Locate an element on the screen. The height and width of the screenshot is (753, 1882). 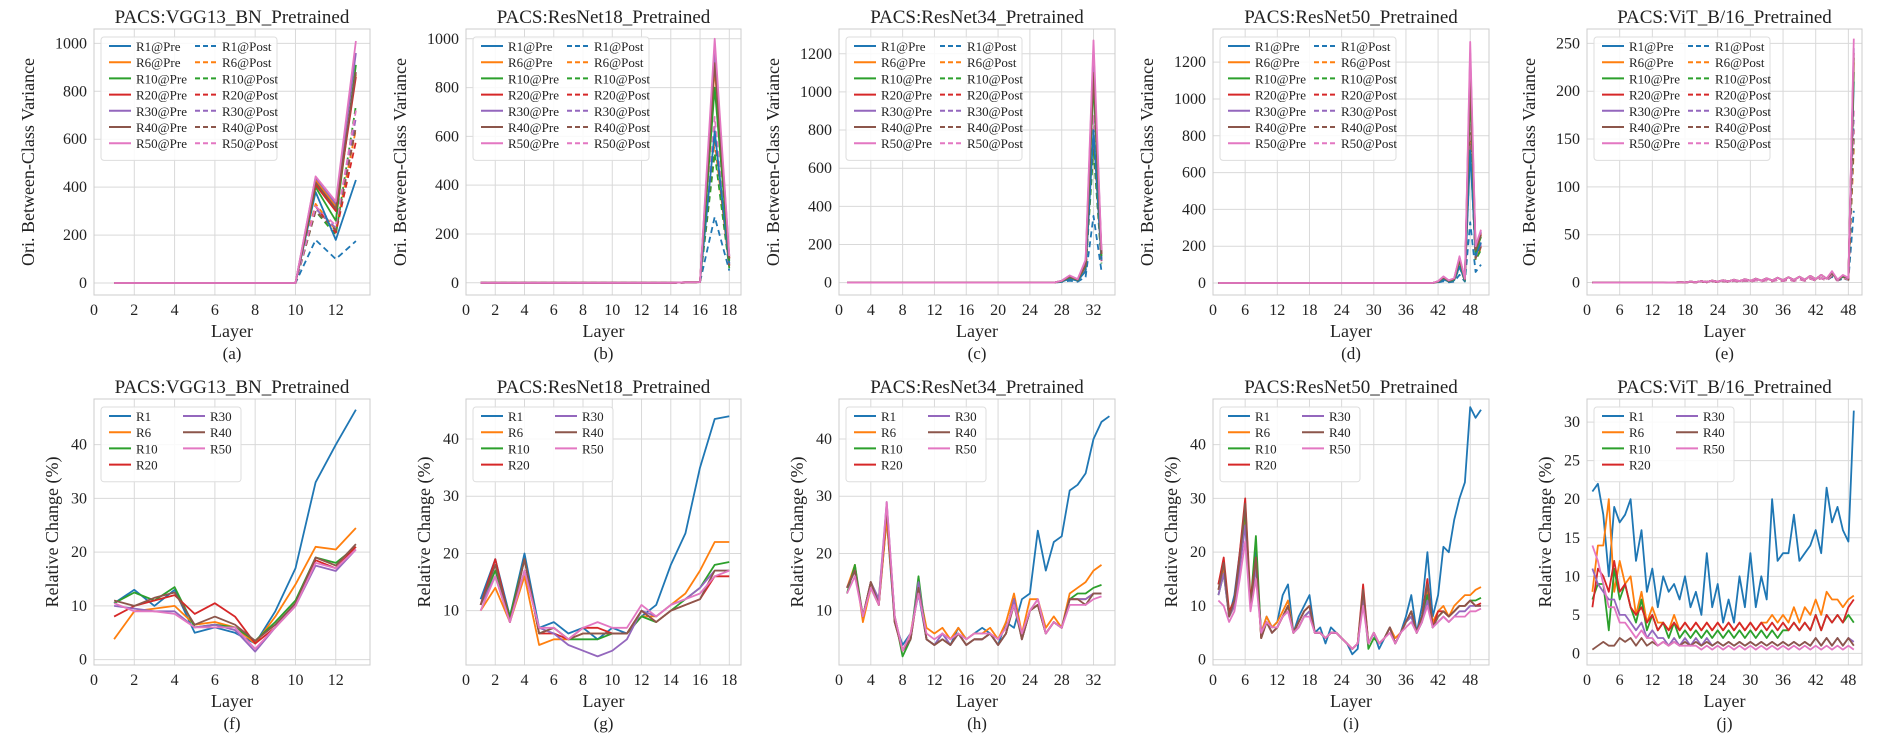
series-line-r1 is located at coordinates (235, 527).